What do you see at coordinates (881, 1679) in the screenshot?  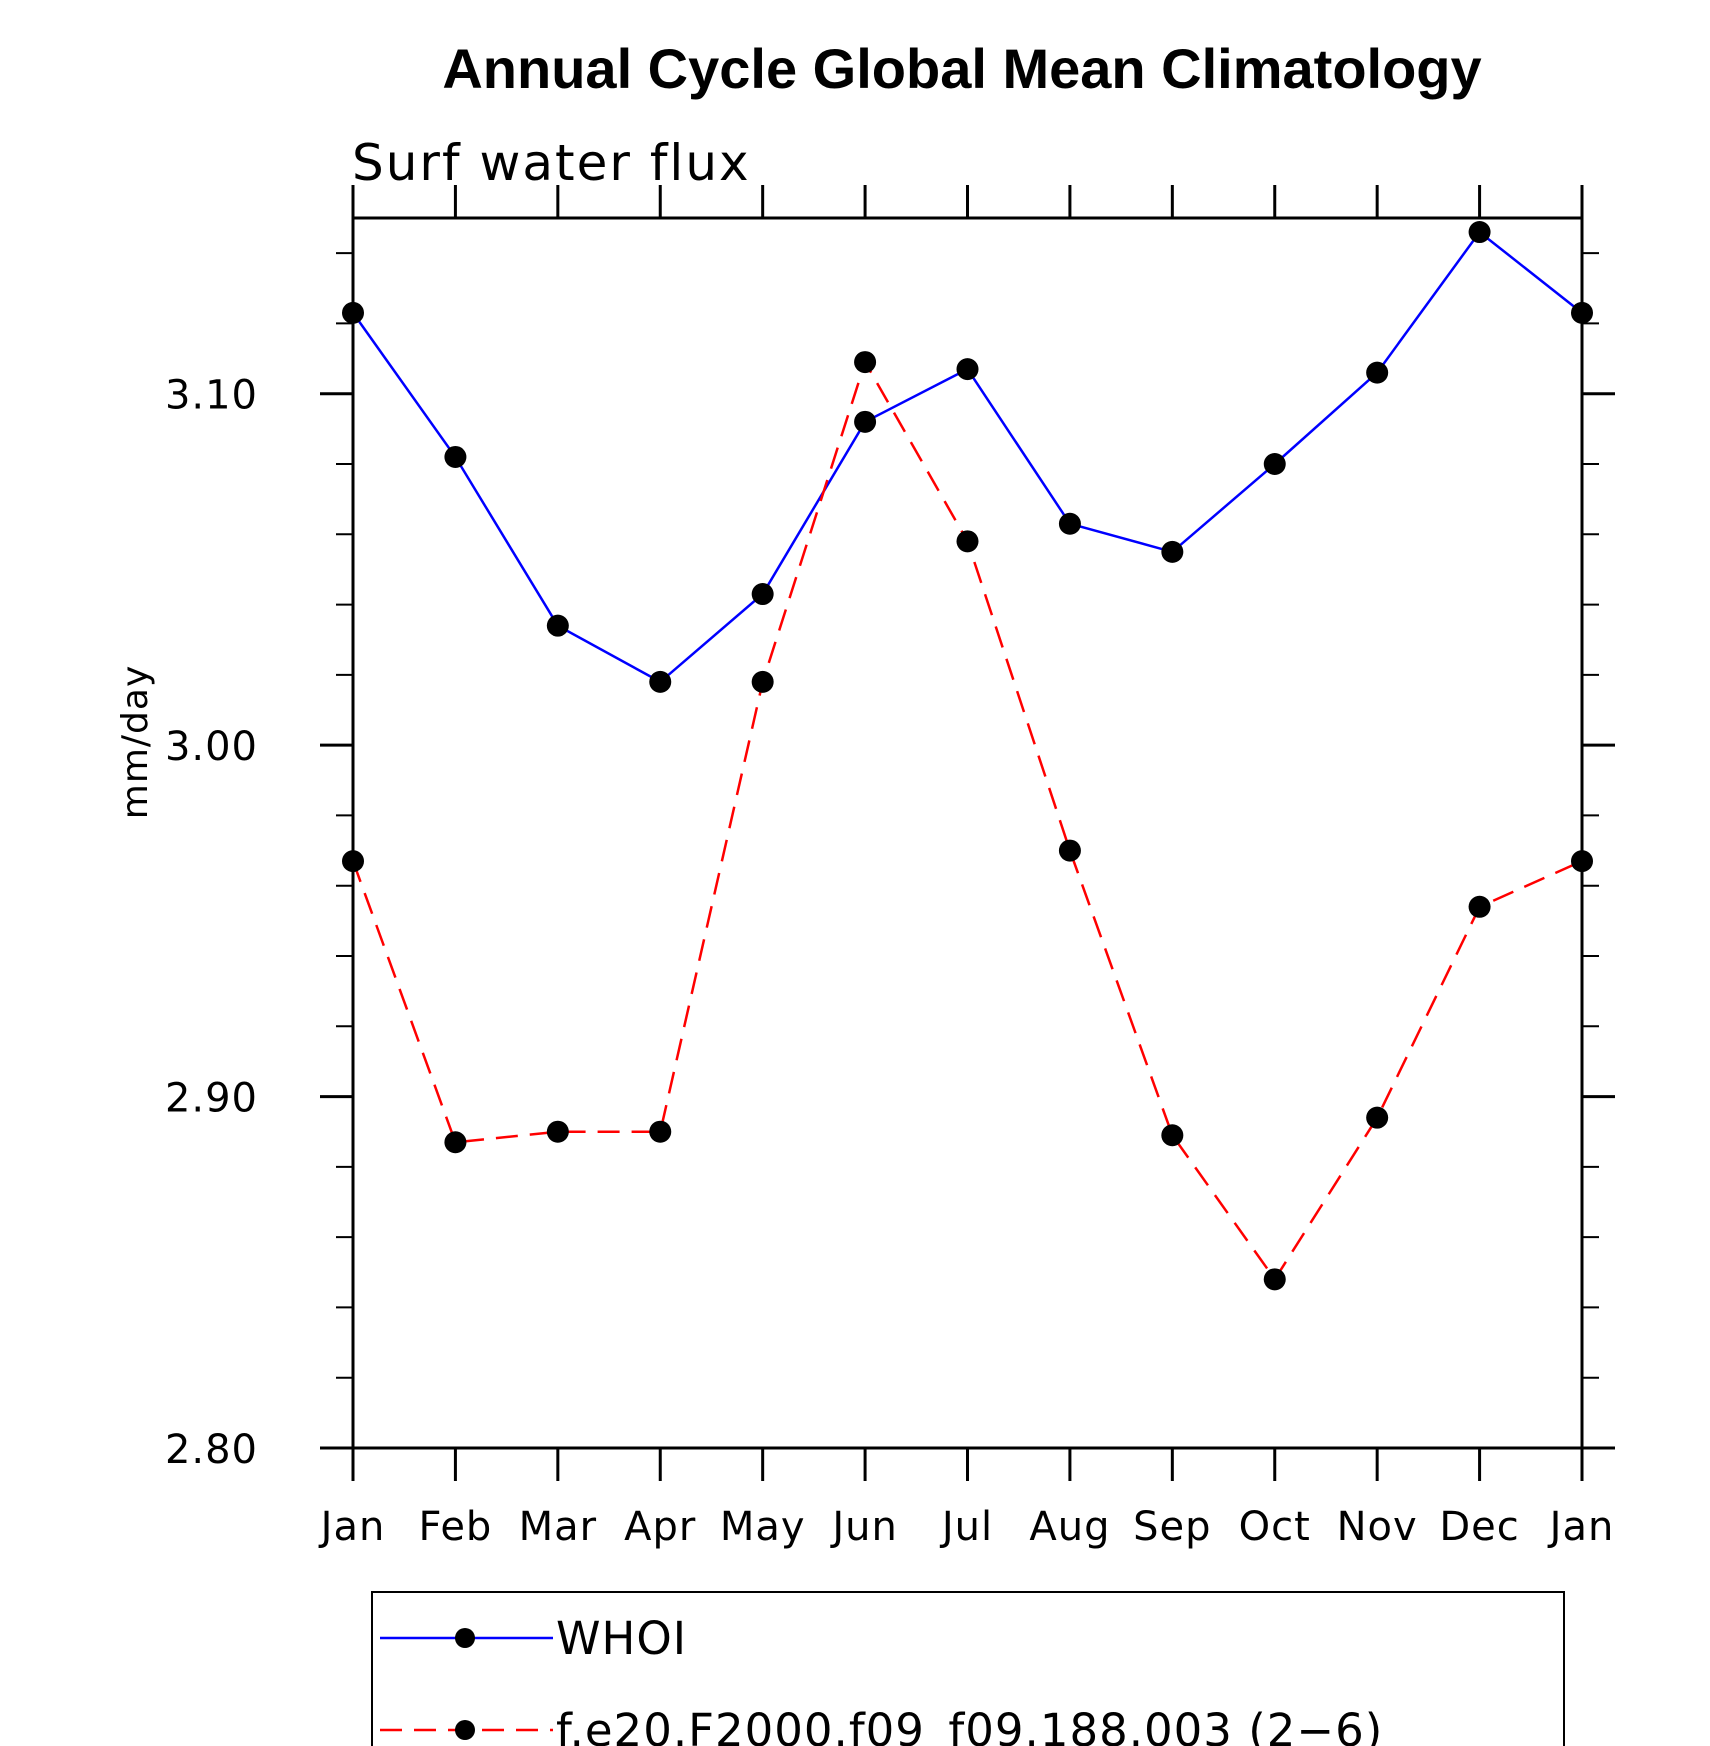 I see `legend: WHOI f.e20.F2000.f09_f09.188.003 (2−6)` at bounding box center [881, 1679].